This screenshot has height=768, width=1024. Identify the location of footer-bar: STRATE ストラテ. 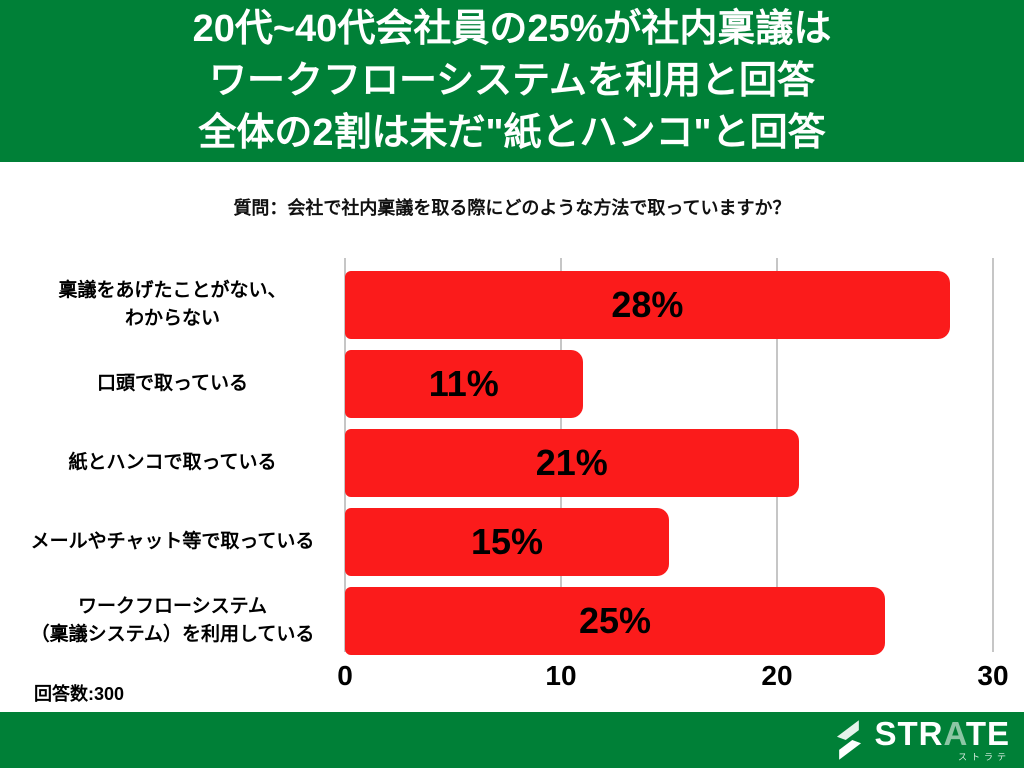
(512, 740).